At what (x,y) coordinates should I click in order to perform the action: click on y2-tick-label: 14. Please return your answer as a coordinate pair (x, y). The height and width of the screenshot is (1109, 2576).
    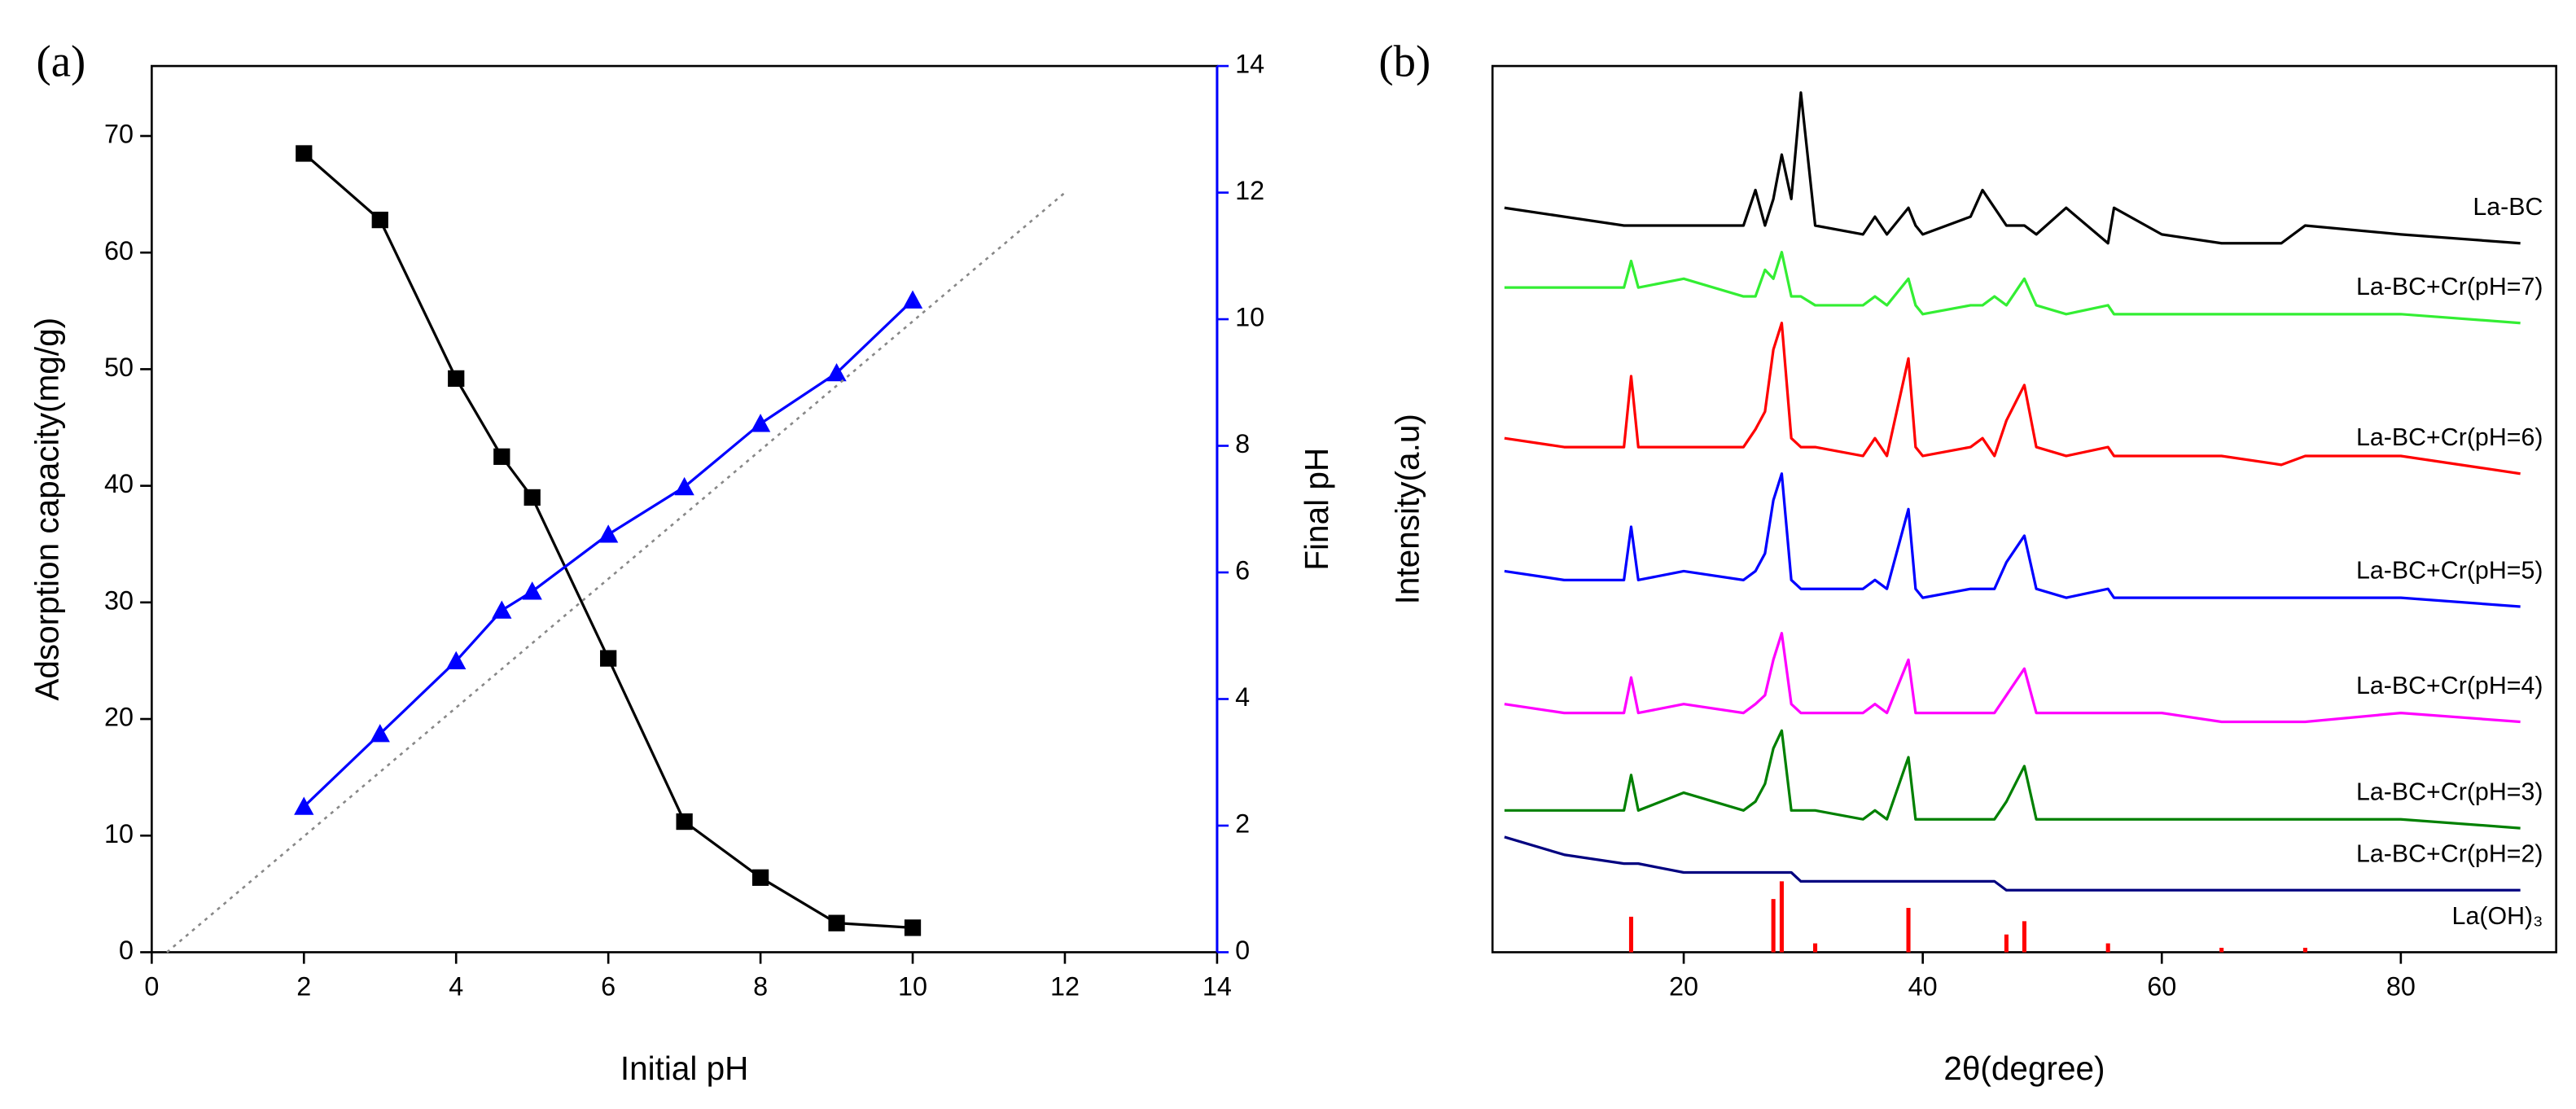
    Looking at the image, I should click on (1249, 65).